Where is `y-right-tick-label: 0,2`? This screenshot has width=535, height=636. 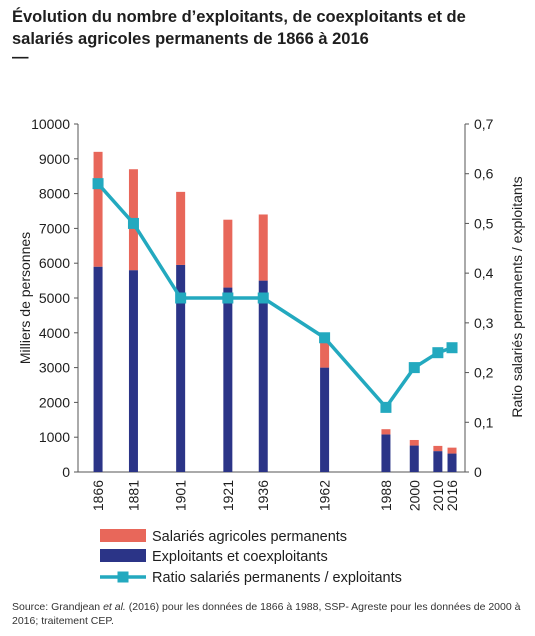 y-right-tick-label: 0,2 is located at coordinates (484, 373).